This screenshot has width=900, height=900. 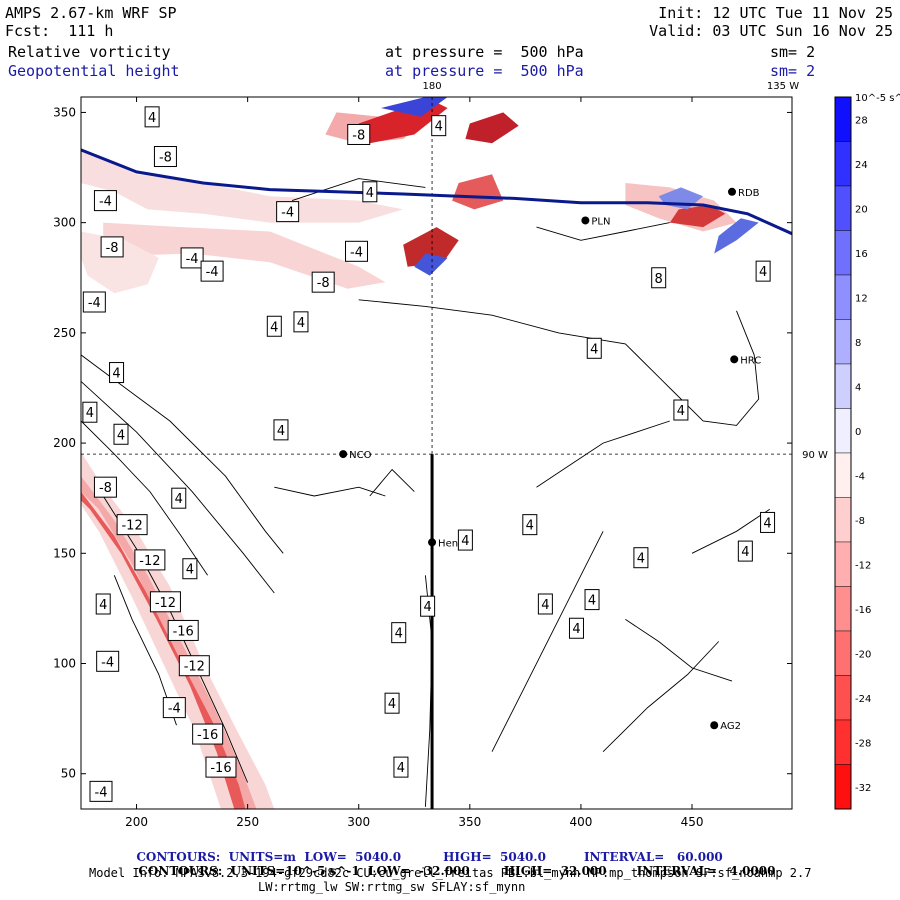 I want to click on svg-text: -16, so click(x=220, y=768).